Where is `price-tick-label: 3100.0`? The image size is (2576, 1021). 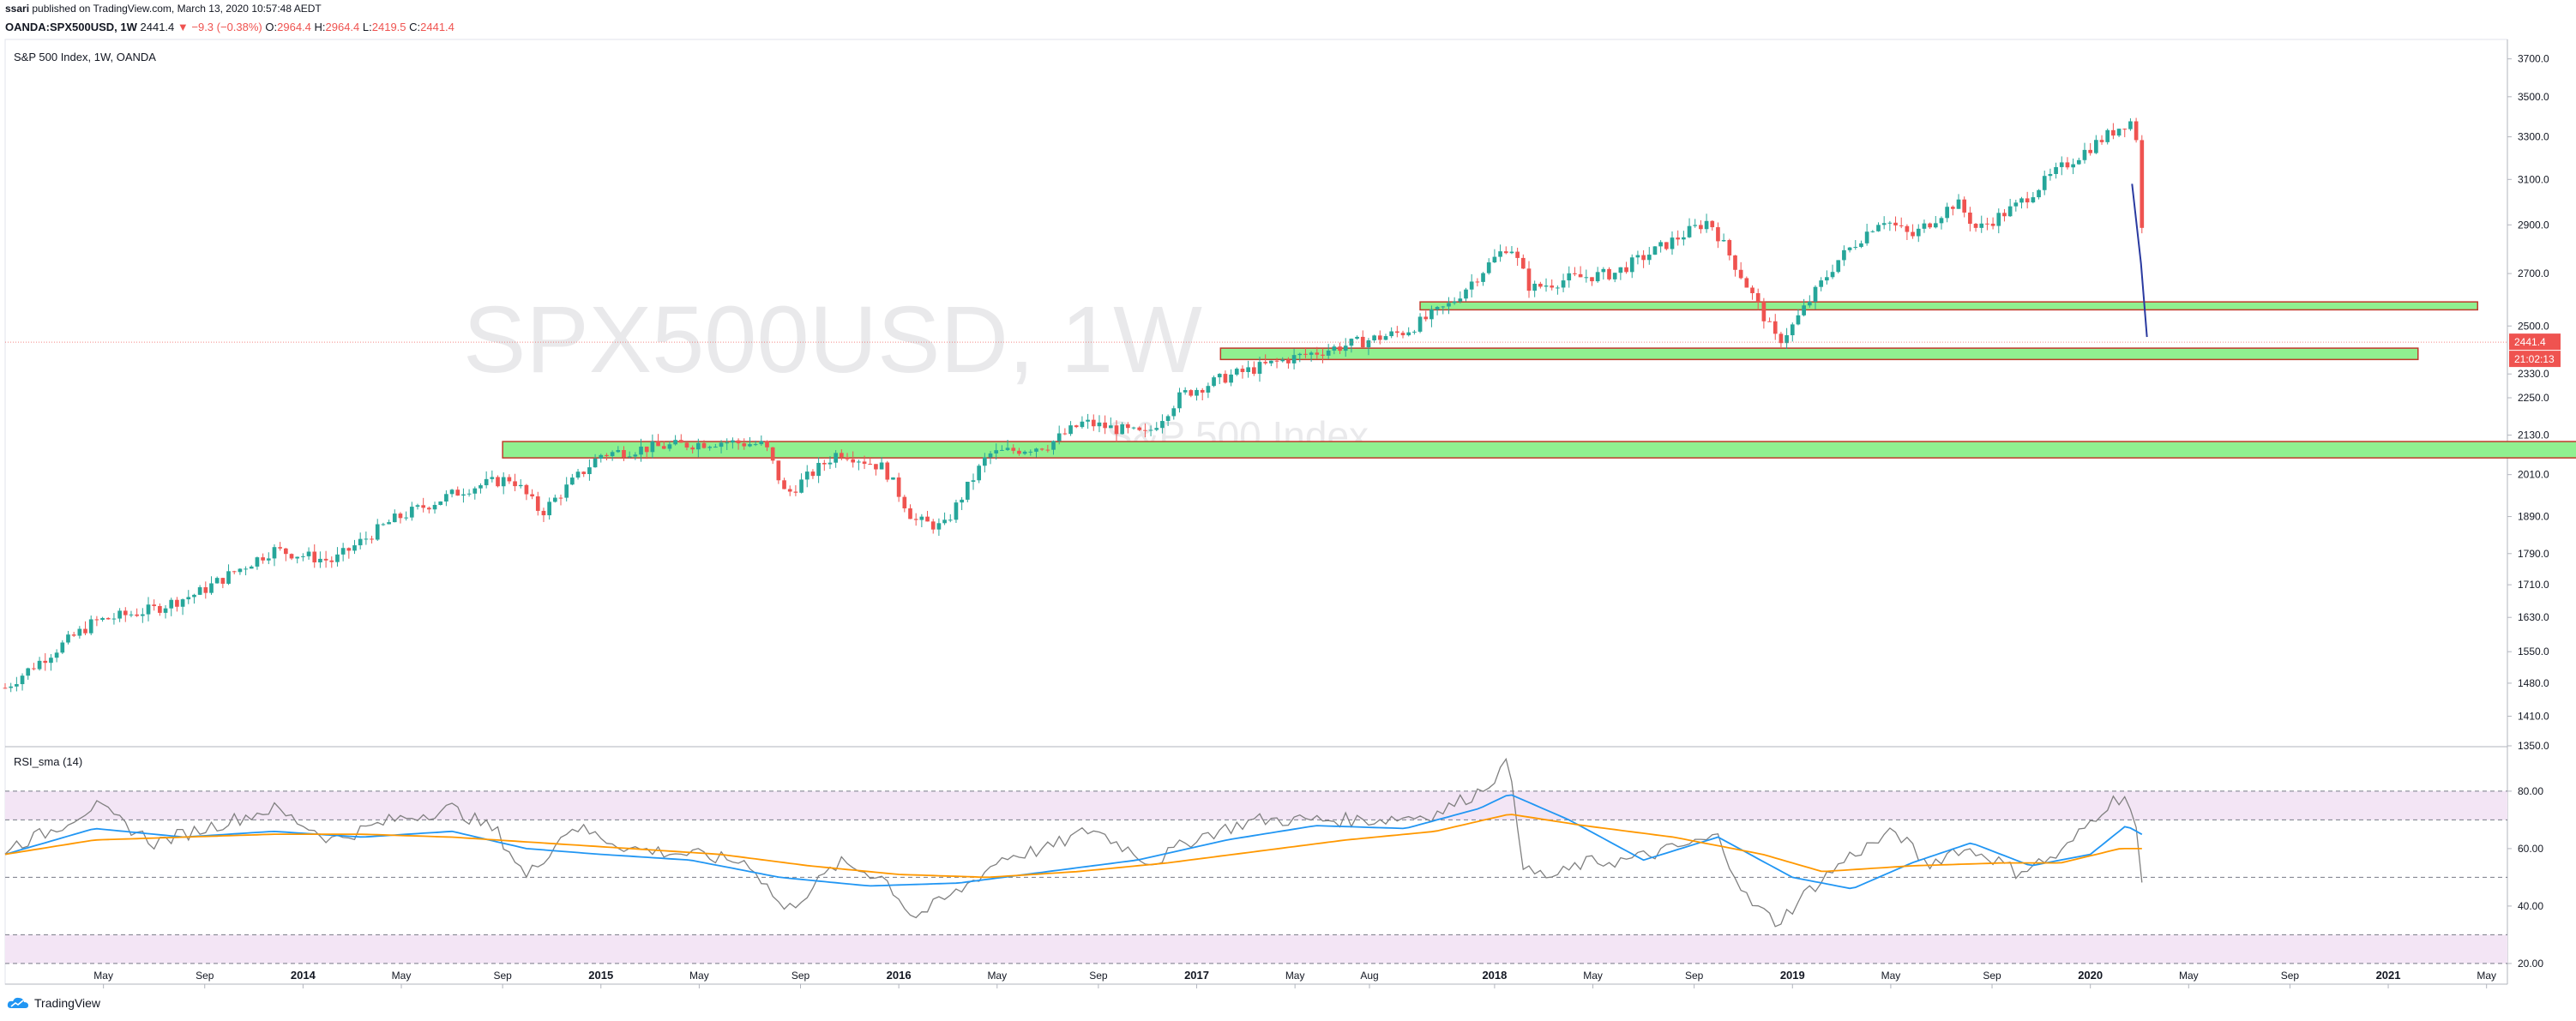
price-tick-label: 3100.0 is located at coordinates (2533, 179).